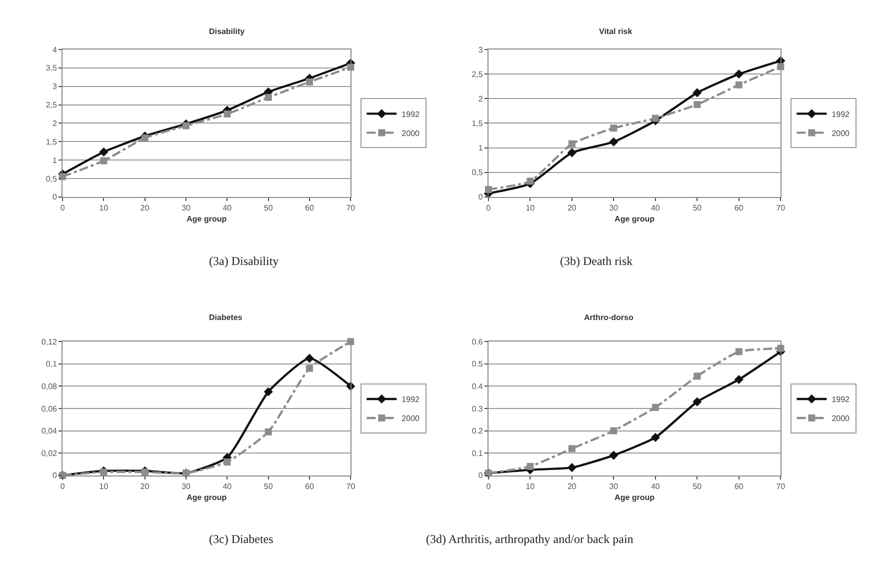  Describe the element at coordinates (478, 409) in the screenshot. I see `y-tick-label: 0.3` at that location.